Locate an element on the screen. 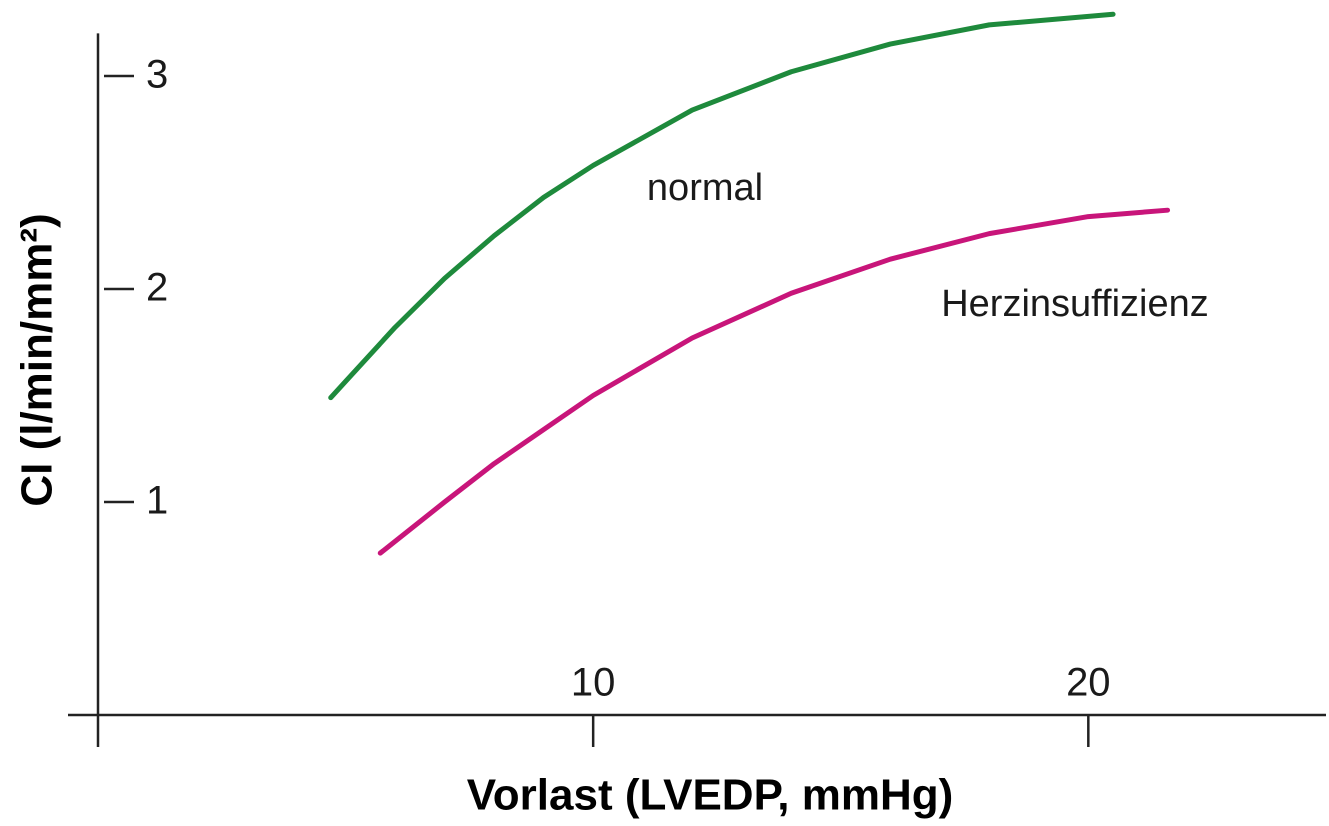  y-axis-title: CI (l/min/mm²) is located at coordinates (37, 359).